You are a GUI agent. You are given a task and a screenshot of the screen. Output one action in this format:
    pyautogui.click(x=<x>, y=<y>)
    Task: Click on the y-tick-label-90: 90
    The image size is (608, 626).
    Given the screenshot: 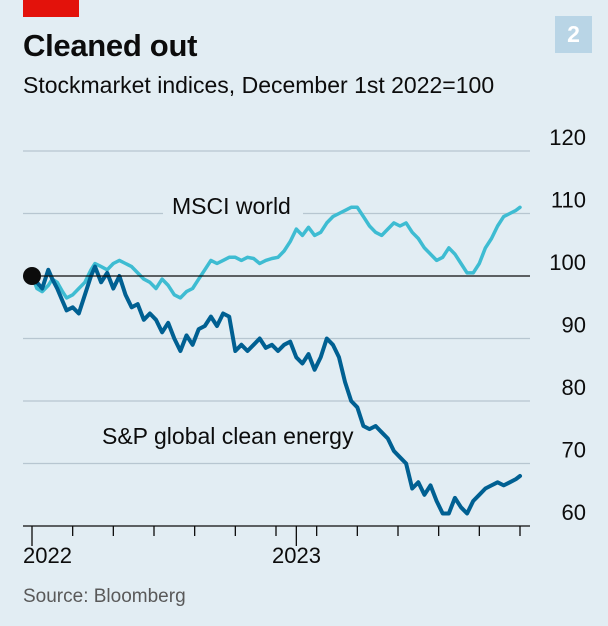 What is the action you would take?
    pyautogui.click(x=574, y=325)
    